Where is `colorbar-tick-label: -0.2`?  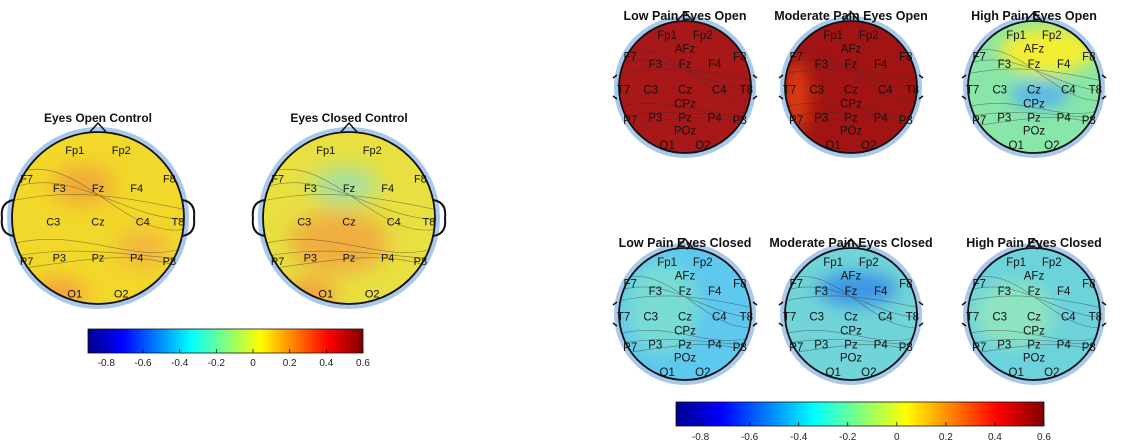 colorbar-tick-label: -0.2 is located at coordinates (848, 437).